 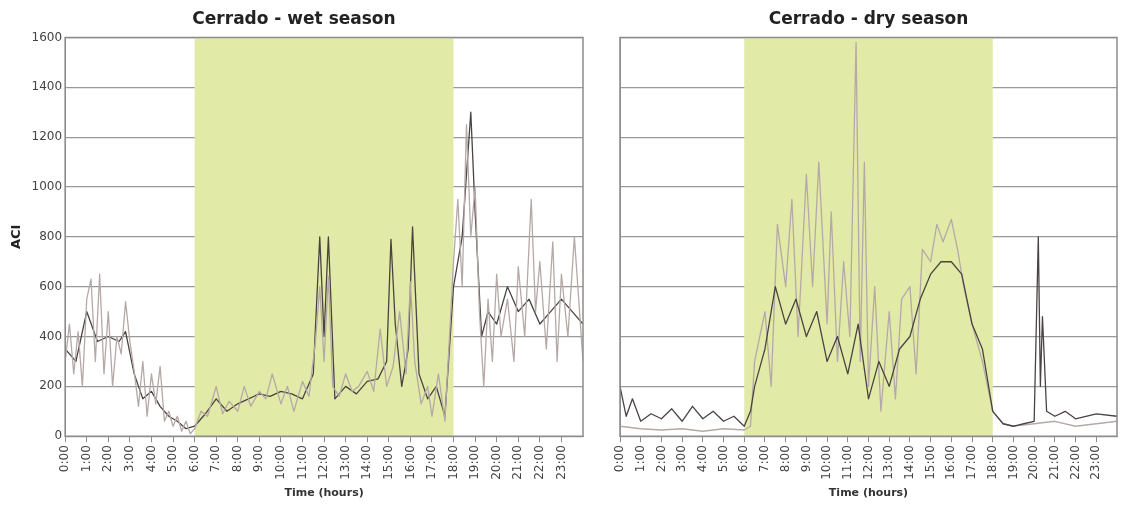 What do you see at coordinates (47, 36) in the screenshot?
I see `y-tick-label: 1600` at bounding box center [47, 36].